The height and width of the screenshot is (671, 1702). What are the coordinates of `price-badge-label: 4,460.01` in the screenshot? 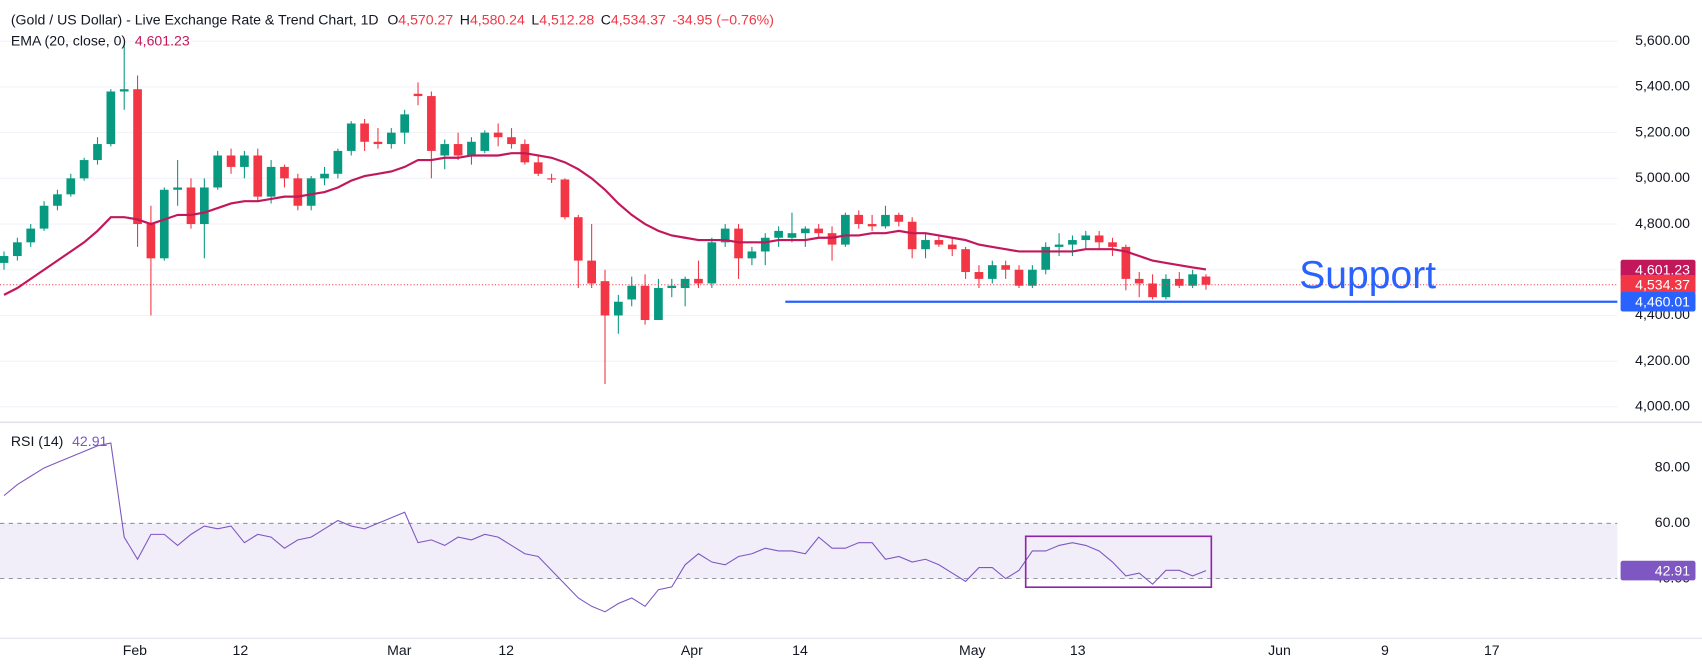 It's located at (1662, 302).